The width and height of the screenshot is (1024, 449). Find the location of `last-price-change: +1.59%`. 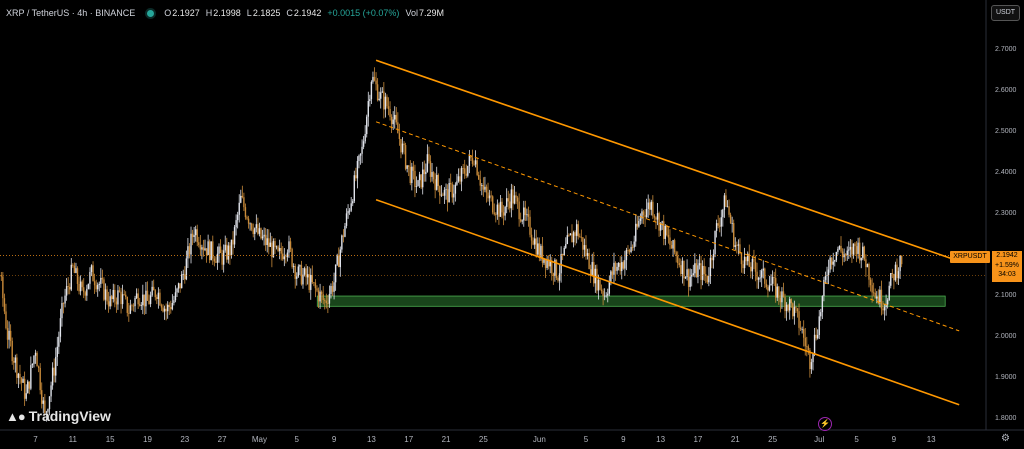

last-price-change: +1.59% is located at coordinates (1007, 265).